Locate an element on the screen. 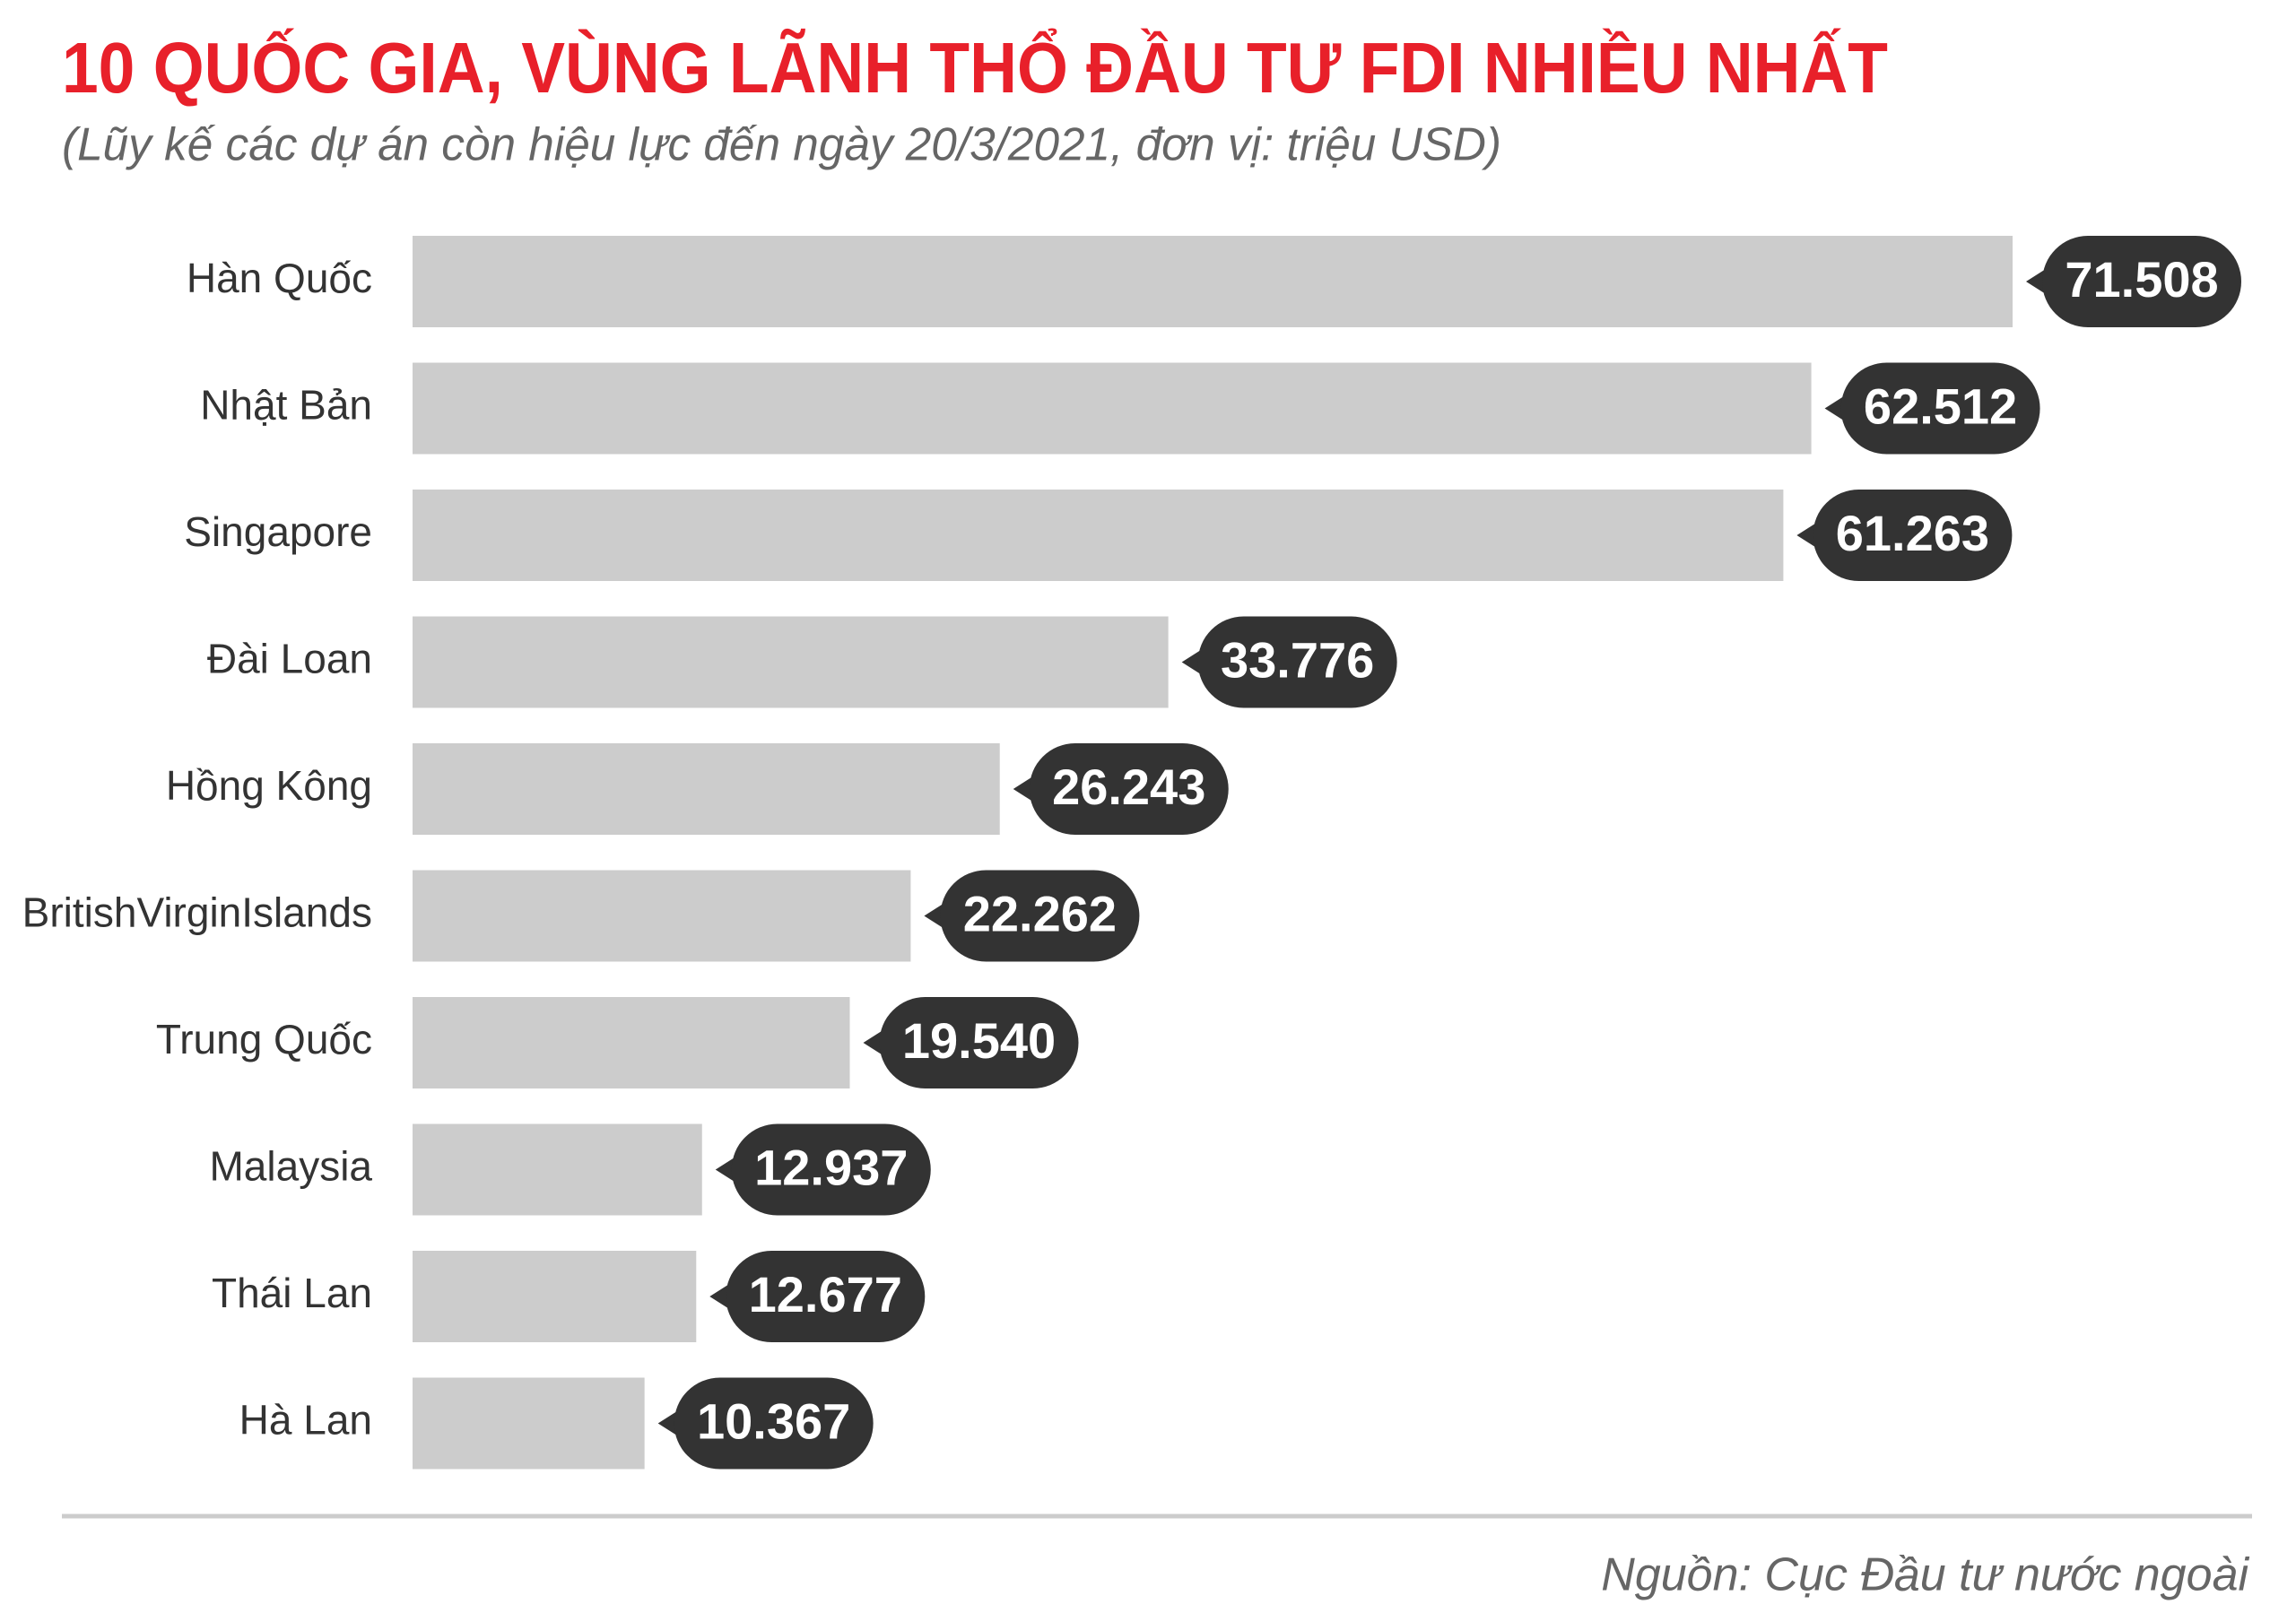  data-label: 12.937 is located at coordinates (831, 1167).